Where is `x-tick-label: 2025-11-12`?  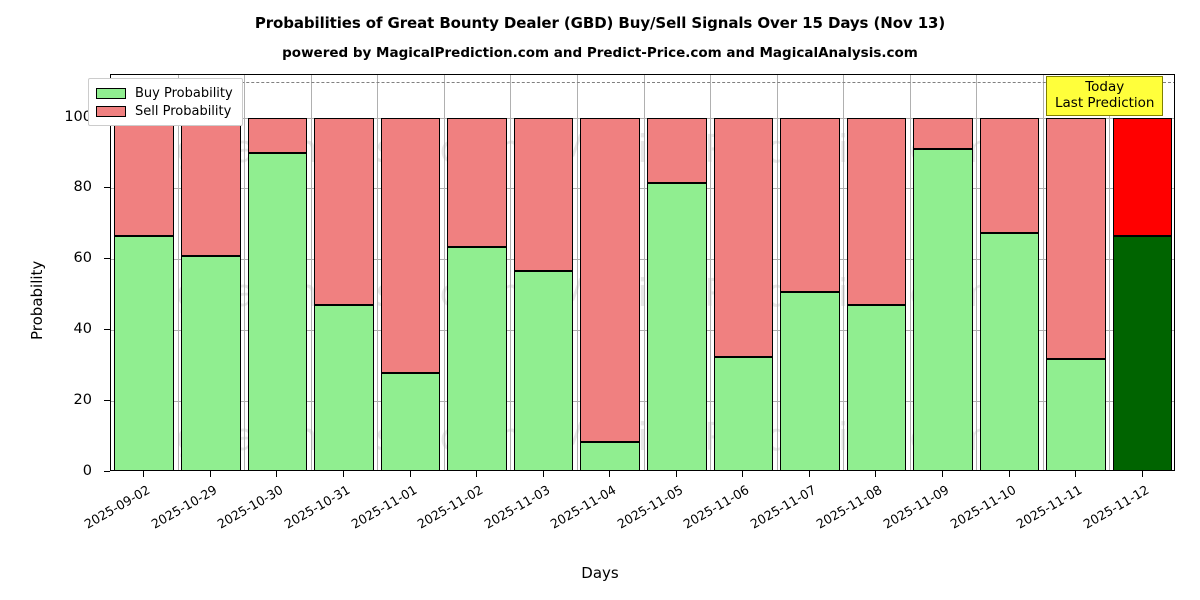 x-tick-label: 2025-11-12 is located at coordinates (1116, 507).